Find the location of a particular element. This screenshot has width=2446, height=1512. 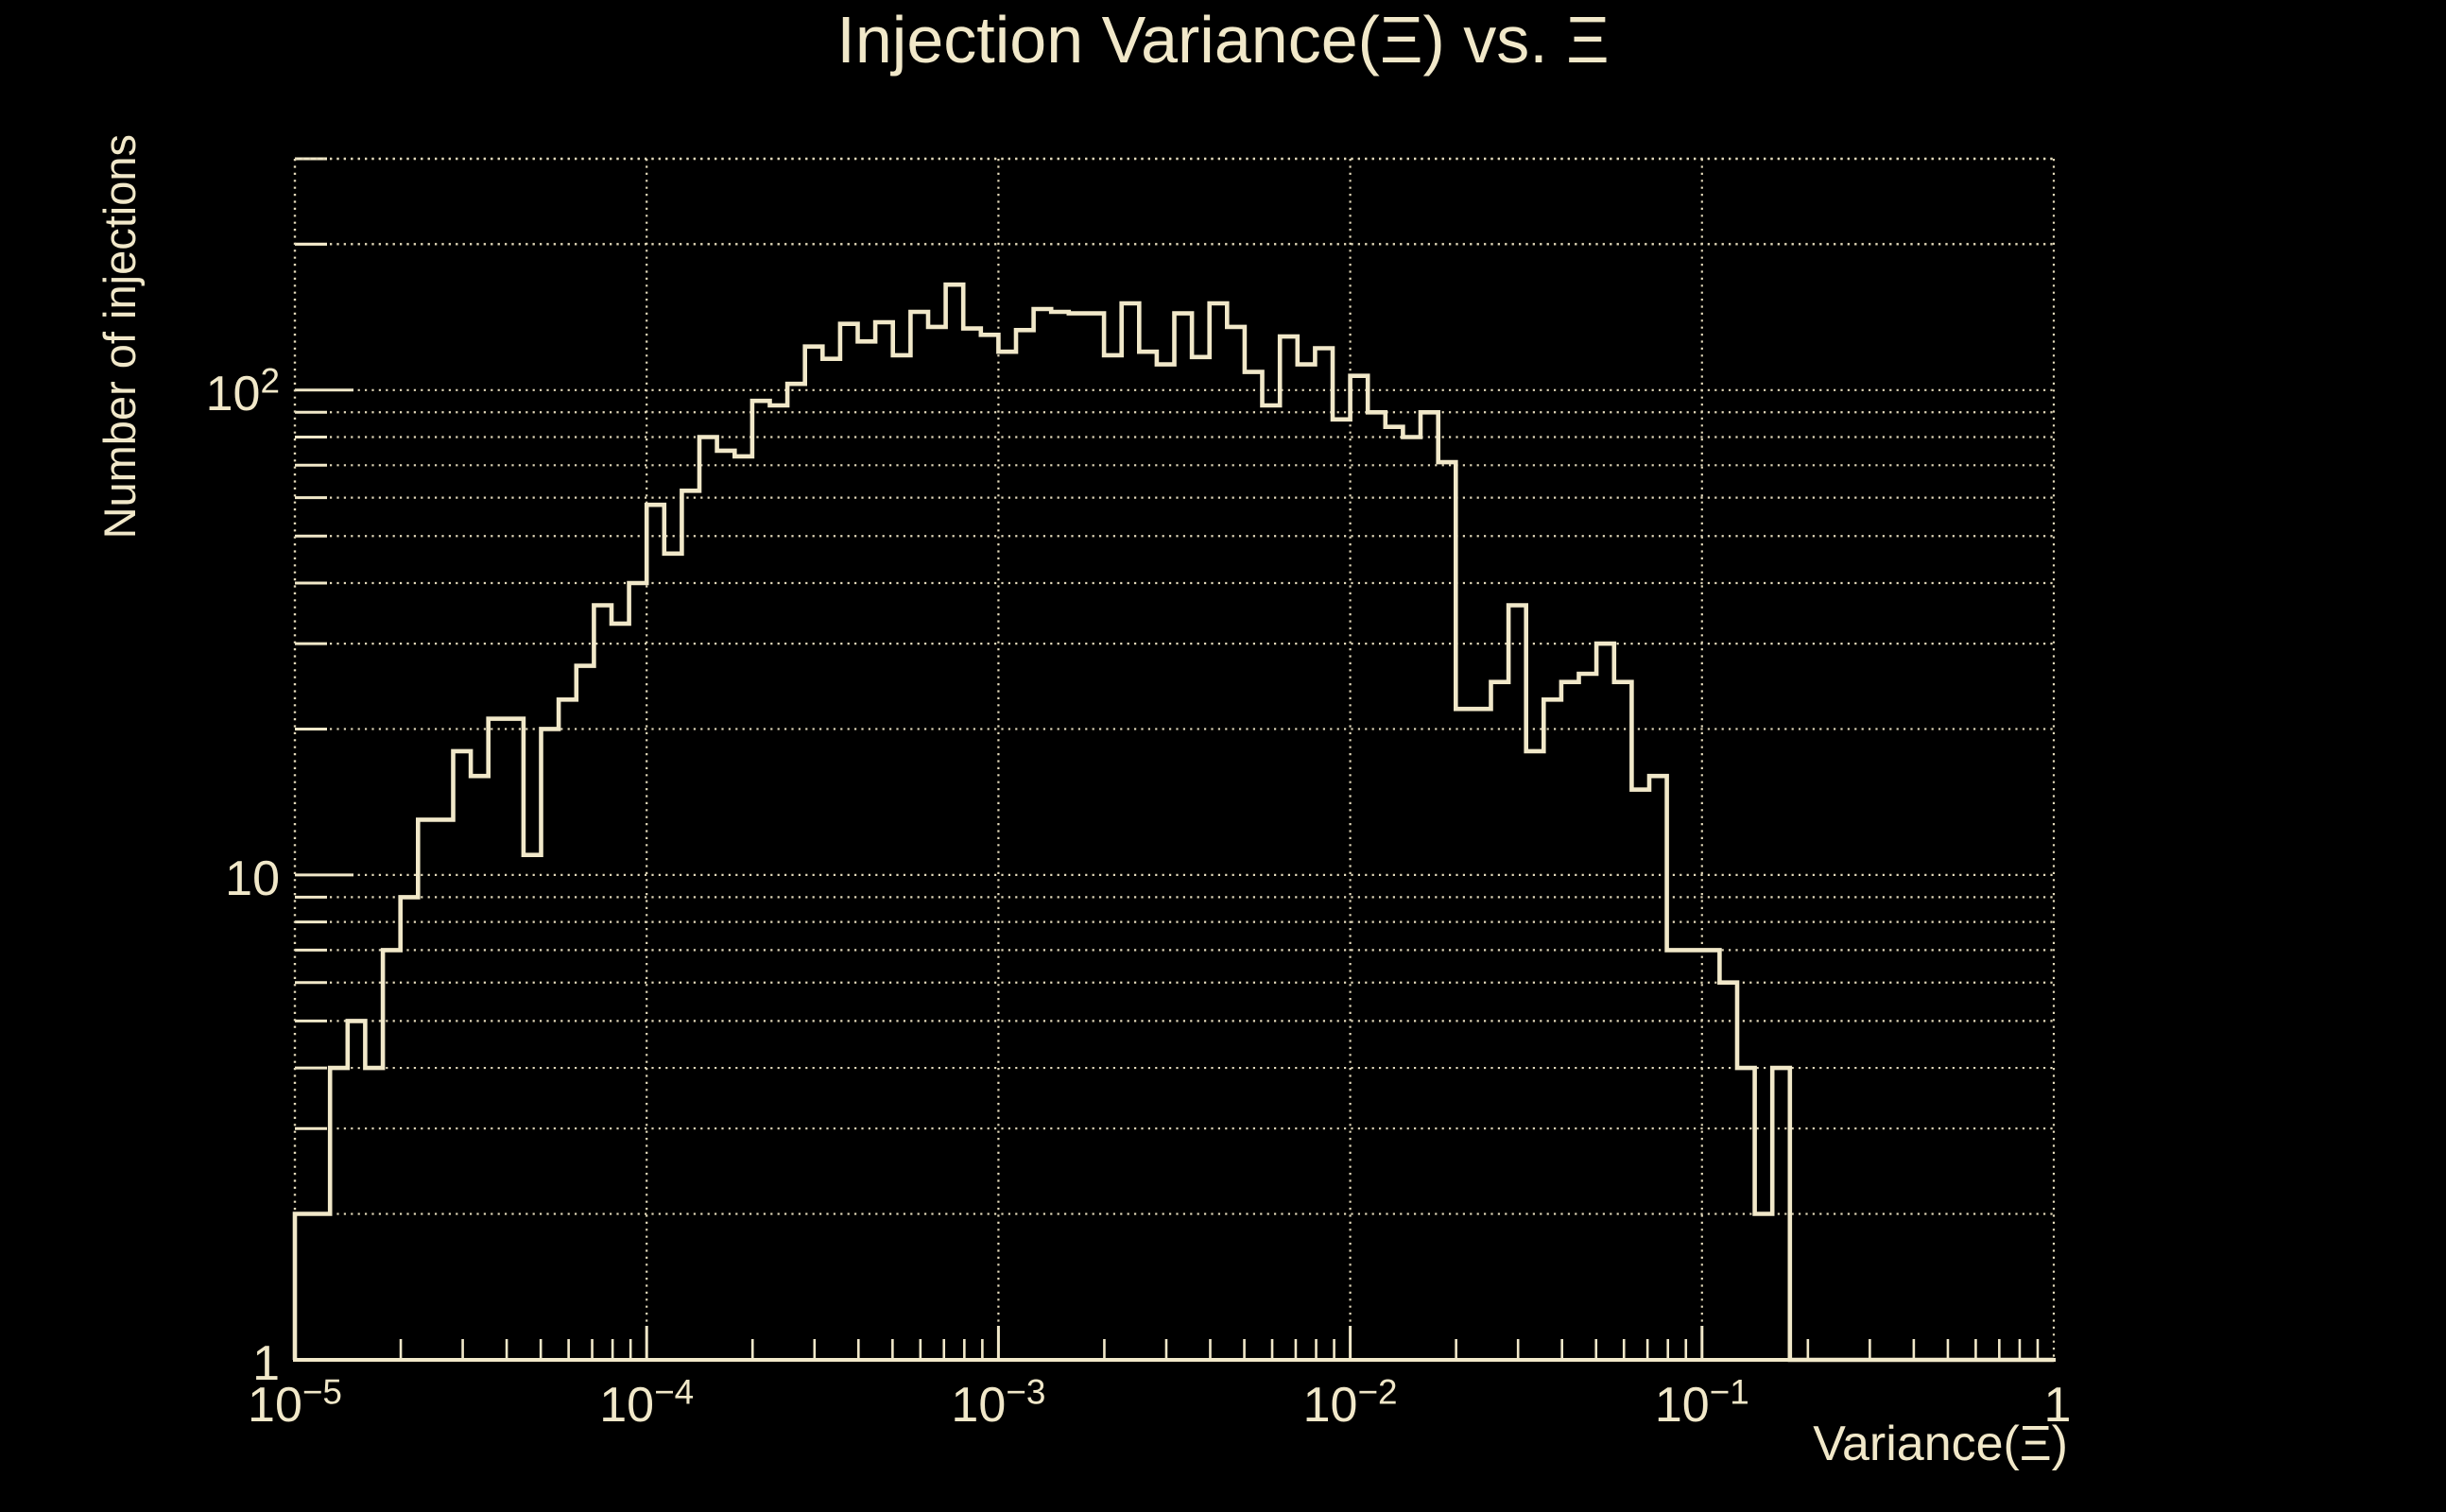

tick-exponent: 2 is located at coordinates (270, 381).